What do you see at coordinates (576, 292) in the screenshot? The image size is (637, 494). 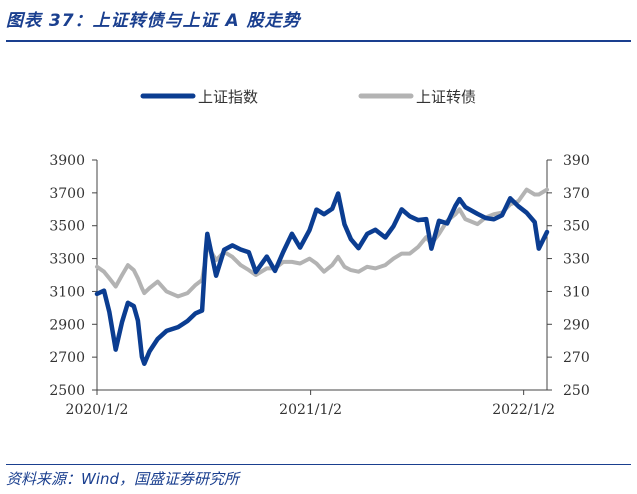 I see `y-right-tick-label: 310` at bounding box center [576, 292].